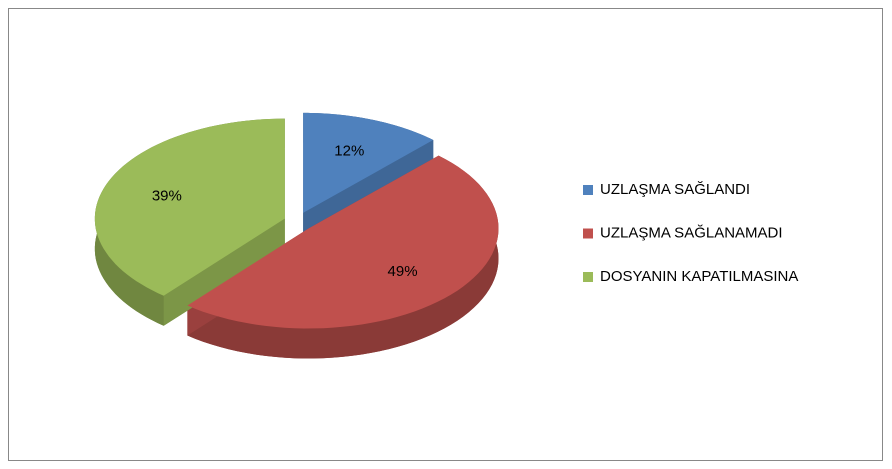 Image resolution: width=892 pixels, height=469 pixels. Describe the element at coordinates (699, 276) in the screenshot. I see `legend-label: DOSYANIN KAPATILMASINA` at that location.